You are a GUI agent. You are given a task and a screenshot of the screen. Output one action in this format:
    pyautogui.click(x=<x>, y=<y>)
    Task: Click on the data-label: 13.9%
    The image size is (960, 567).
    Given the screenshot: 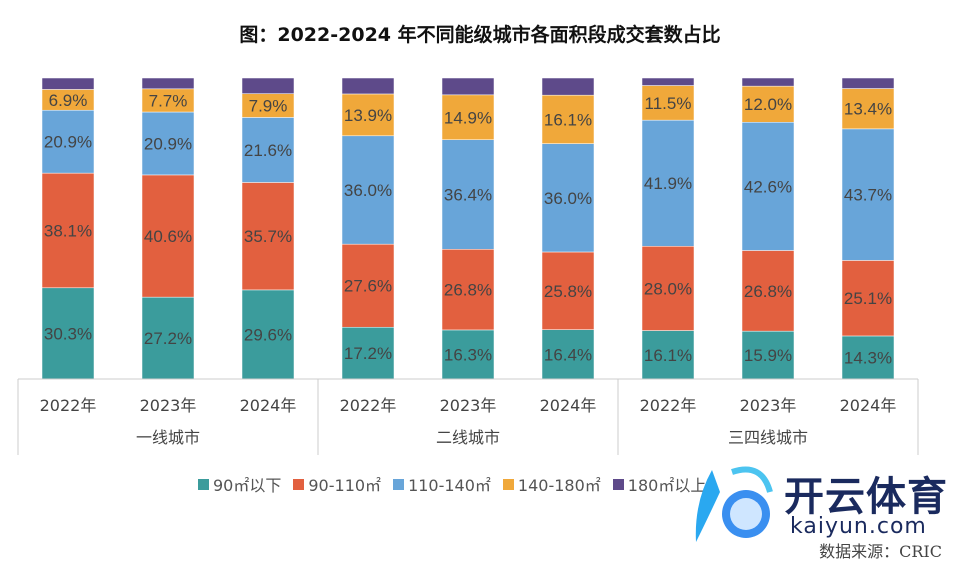 What is the action you would take?
    pyautogui.click(x=368, y=115)
    